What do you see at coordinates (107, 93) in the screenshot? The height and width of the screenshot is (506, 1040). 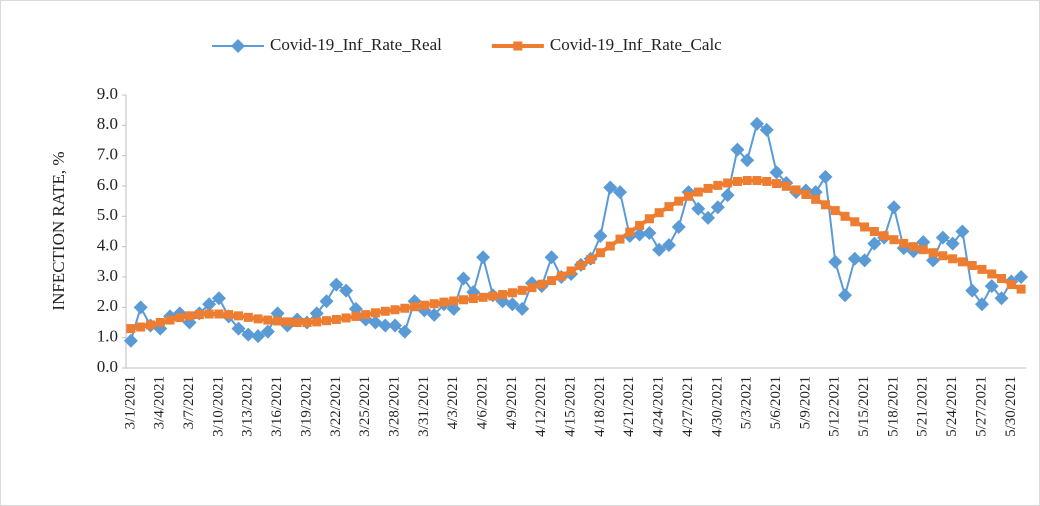 I see `y-tick-label: 9.0` at bounding box center [107, 93].